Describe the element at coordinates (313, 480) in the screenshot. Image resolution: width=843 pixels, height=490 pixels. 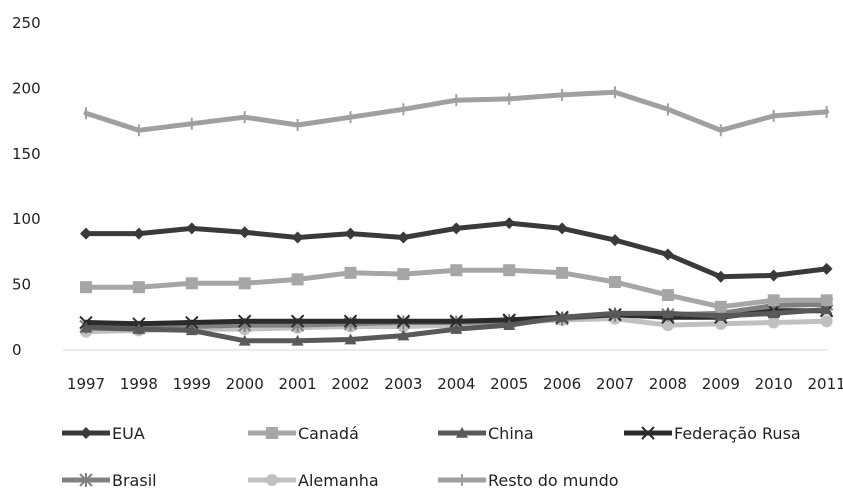
I see `legend-item: Alemanha` at that location.